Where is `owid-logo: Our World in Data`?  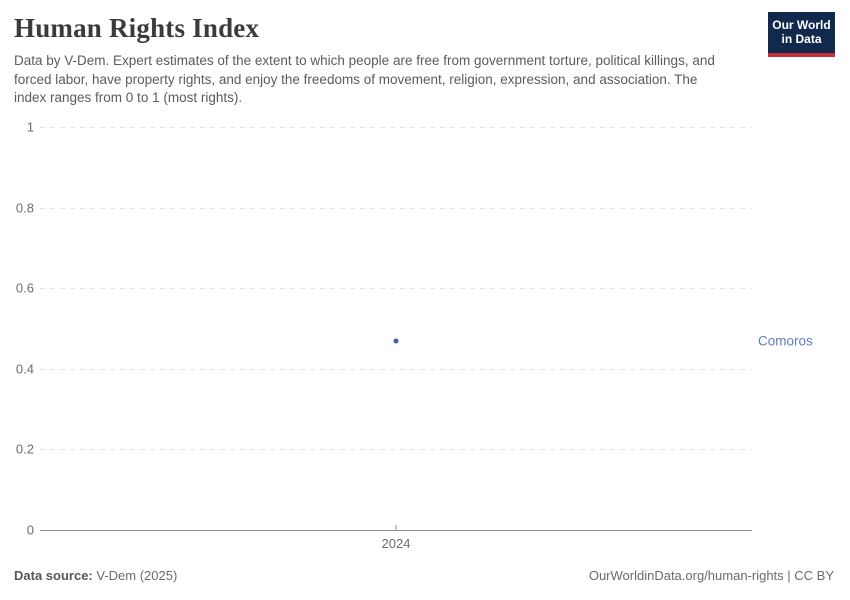
owid-logo: Our World in Data is located at coordinates (801, 34).